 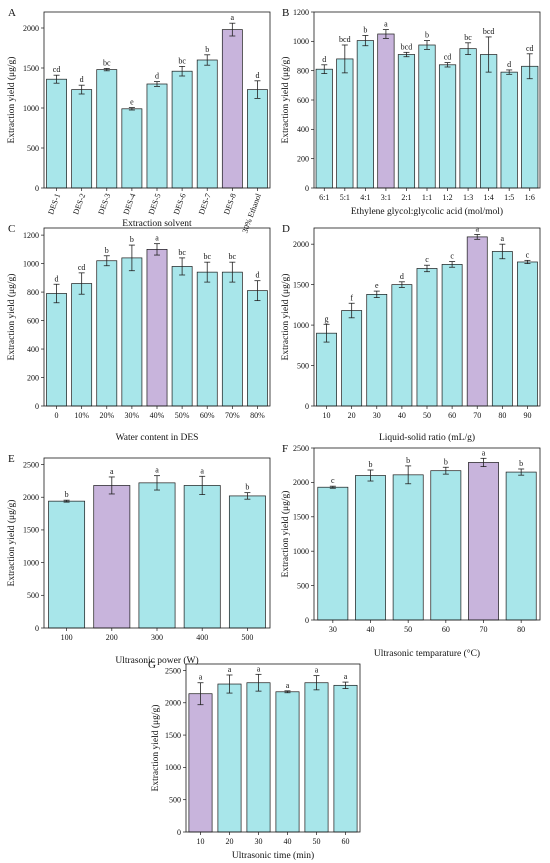 What do you see at coordinates (285, 317) in the screenshot?
I see `panel-d-y-axis-title: Extraction yield (μg/g)` at bounding box center [285, 317].